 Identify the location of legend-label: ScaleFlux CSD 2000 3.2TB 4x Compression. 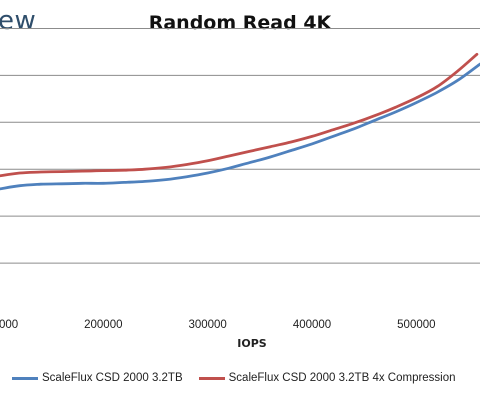
(342, 378).